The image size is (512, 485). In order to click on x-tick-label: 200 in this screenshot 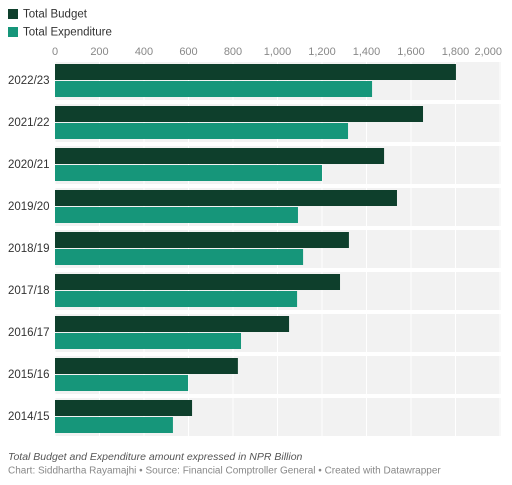, I will do `click(99, 52)`.